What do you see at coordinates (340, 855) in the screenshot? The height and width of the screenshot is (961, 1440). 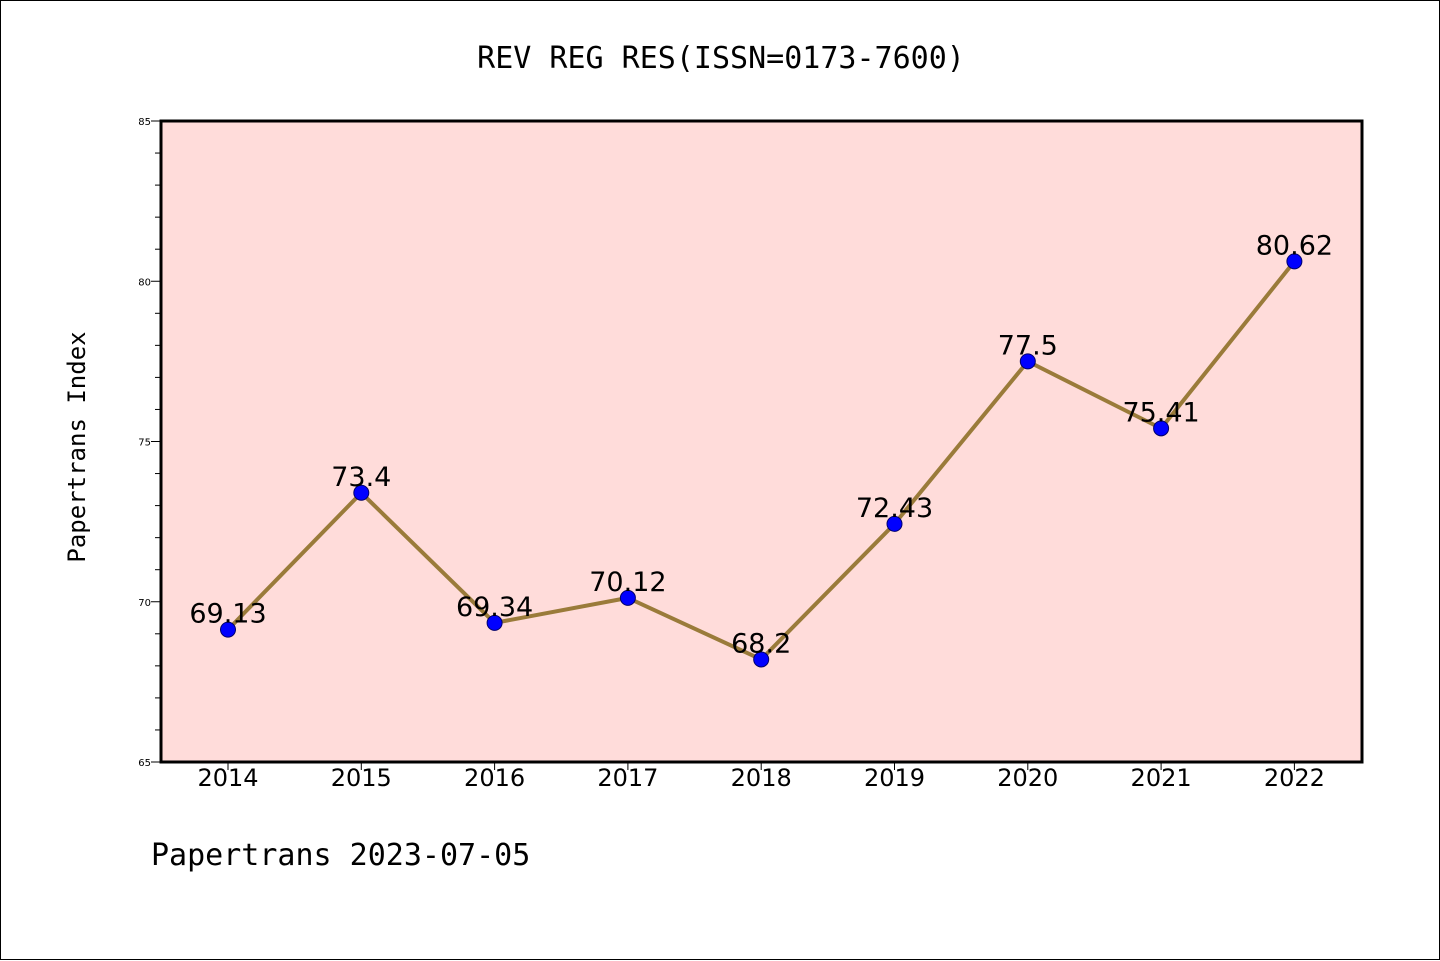 I see `footer-watermark: Papertrans 2023-07-05` at bounding box center [340, 855].